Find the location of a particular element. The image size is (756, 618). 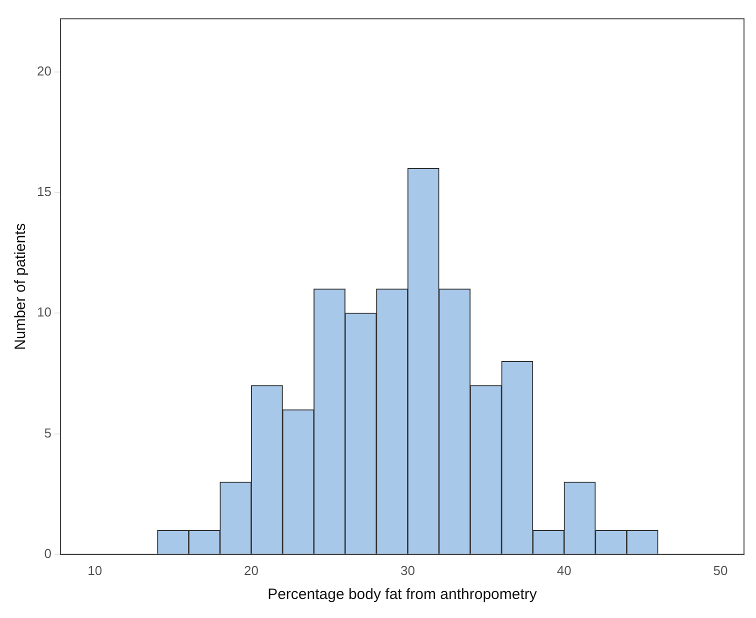

x-tick-label: 10 is located at coordinates (95, 570).